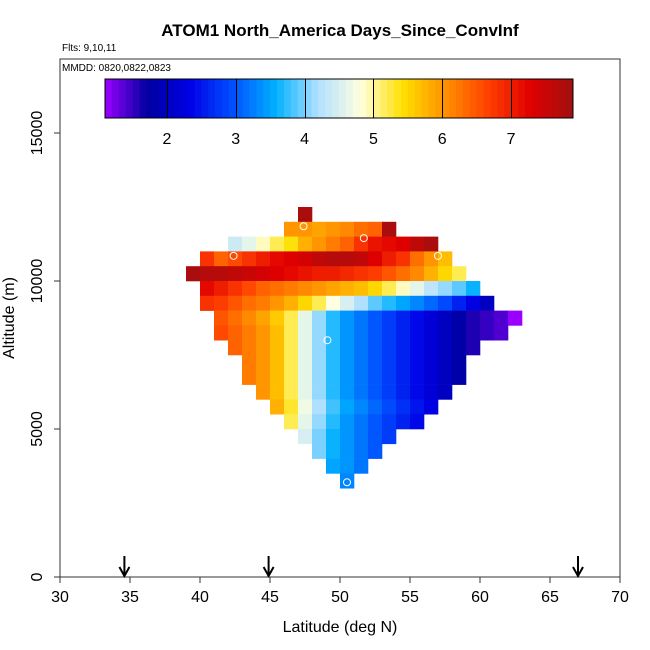 The image size is (650, 650). Describe the element at coordinates (130, 597) in the screenshot. I see `x-tick-label: 35` at that location.